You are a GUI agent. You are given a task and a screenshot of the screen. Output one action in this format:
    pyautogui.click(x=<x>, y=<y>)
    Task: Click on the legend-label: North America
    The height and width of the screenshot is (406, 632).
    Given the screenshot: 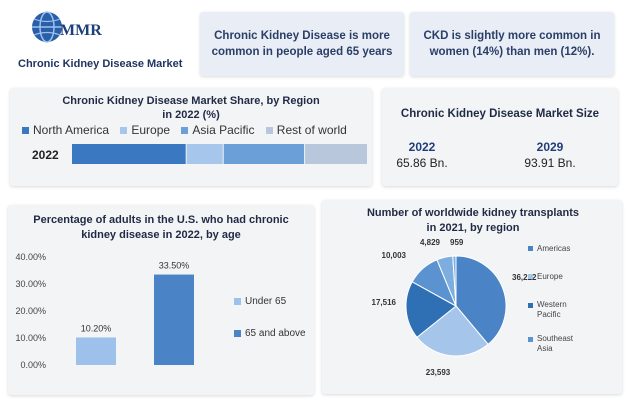 What is the action you would take?
    pyautogui.click(x=71, y=130)
    